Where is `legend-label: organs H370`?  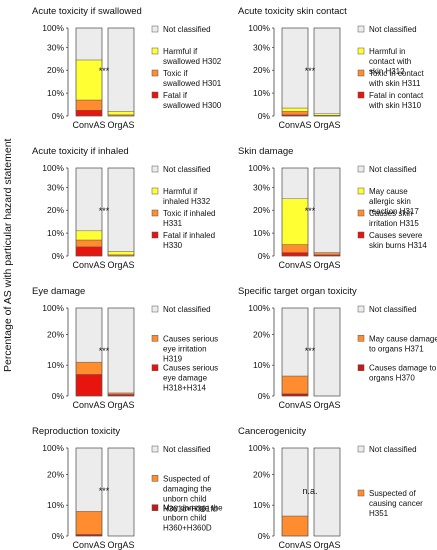 legend-label: organs H370 is located at coordinates (392, 378).